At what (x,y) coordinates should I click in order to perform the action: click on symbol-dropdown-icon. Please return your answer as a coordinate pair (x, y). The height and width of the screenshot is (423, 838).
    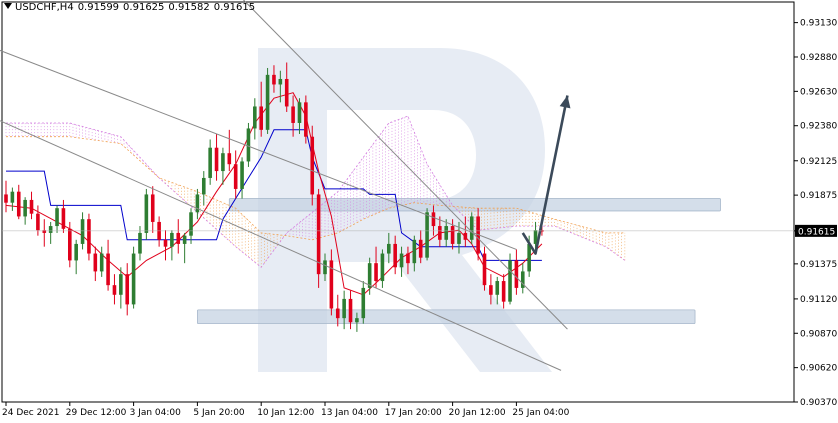
    Looking at the image, I should click on (8, 6).